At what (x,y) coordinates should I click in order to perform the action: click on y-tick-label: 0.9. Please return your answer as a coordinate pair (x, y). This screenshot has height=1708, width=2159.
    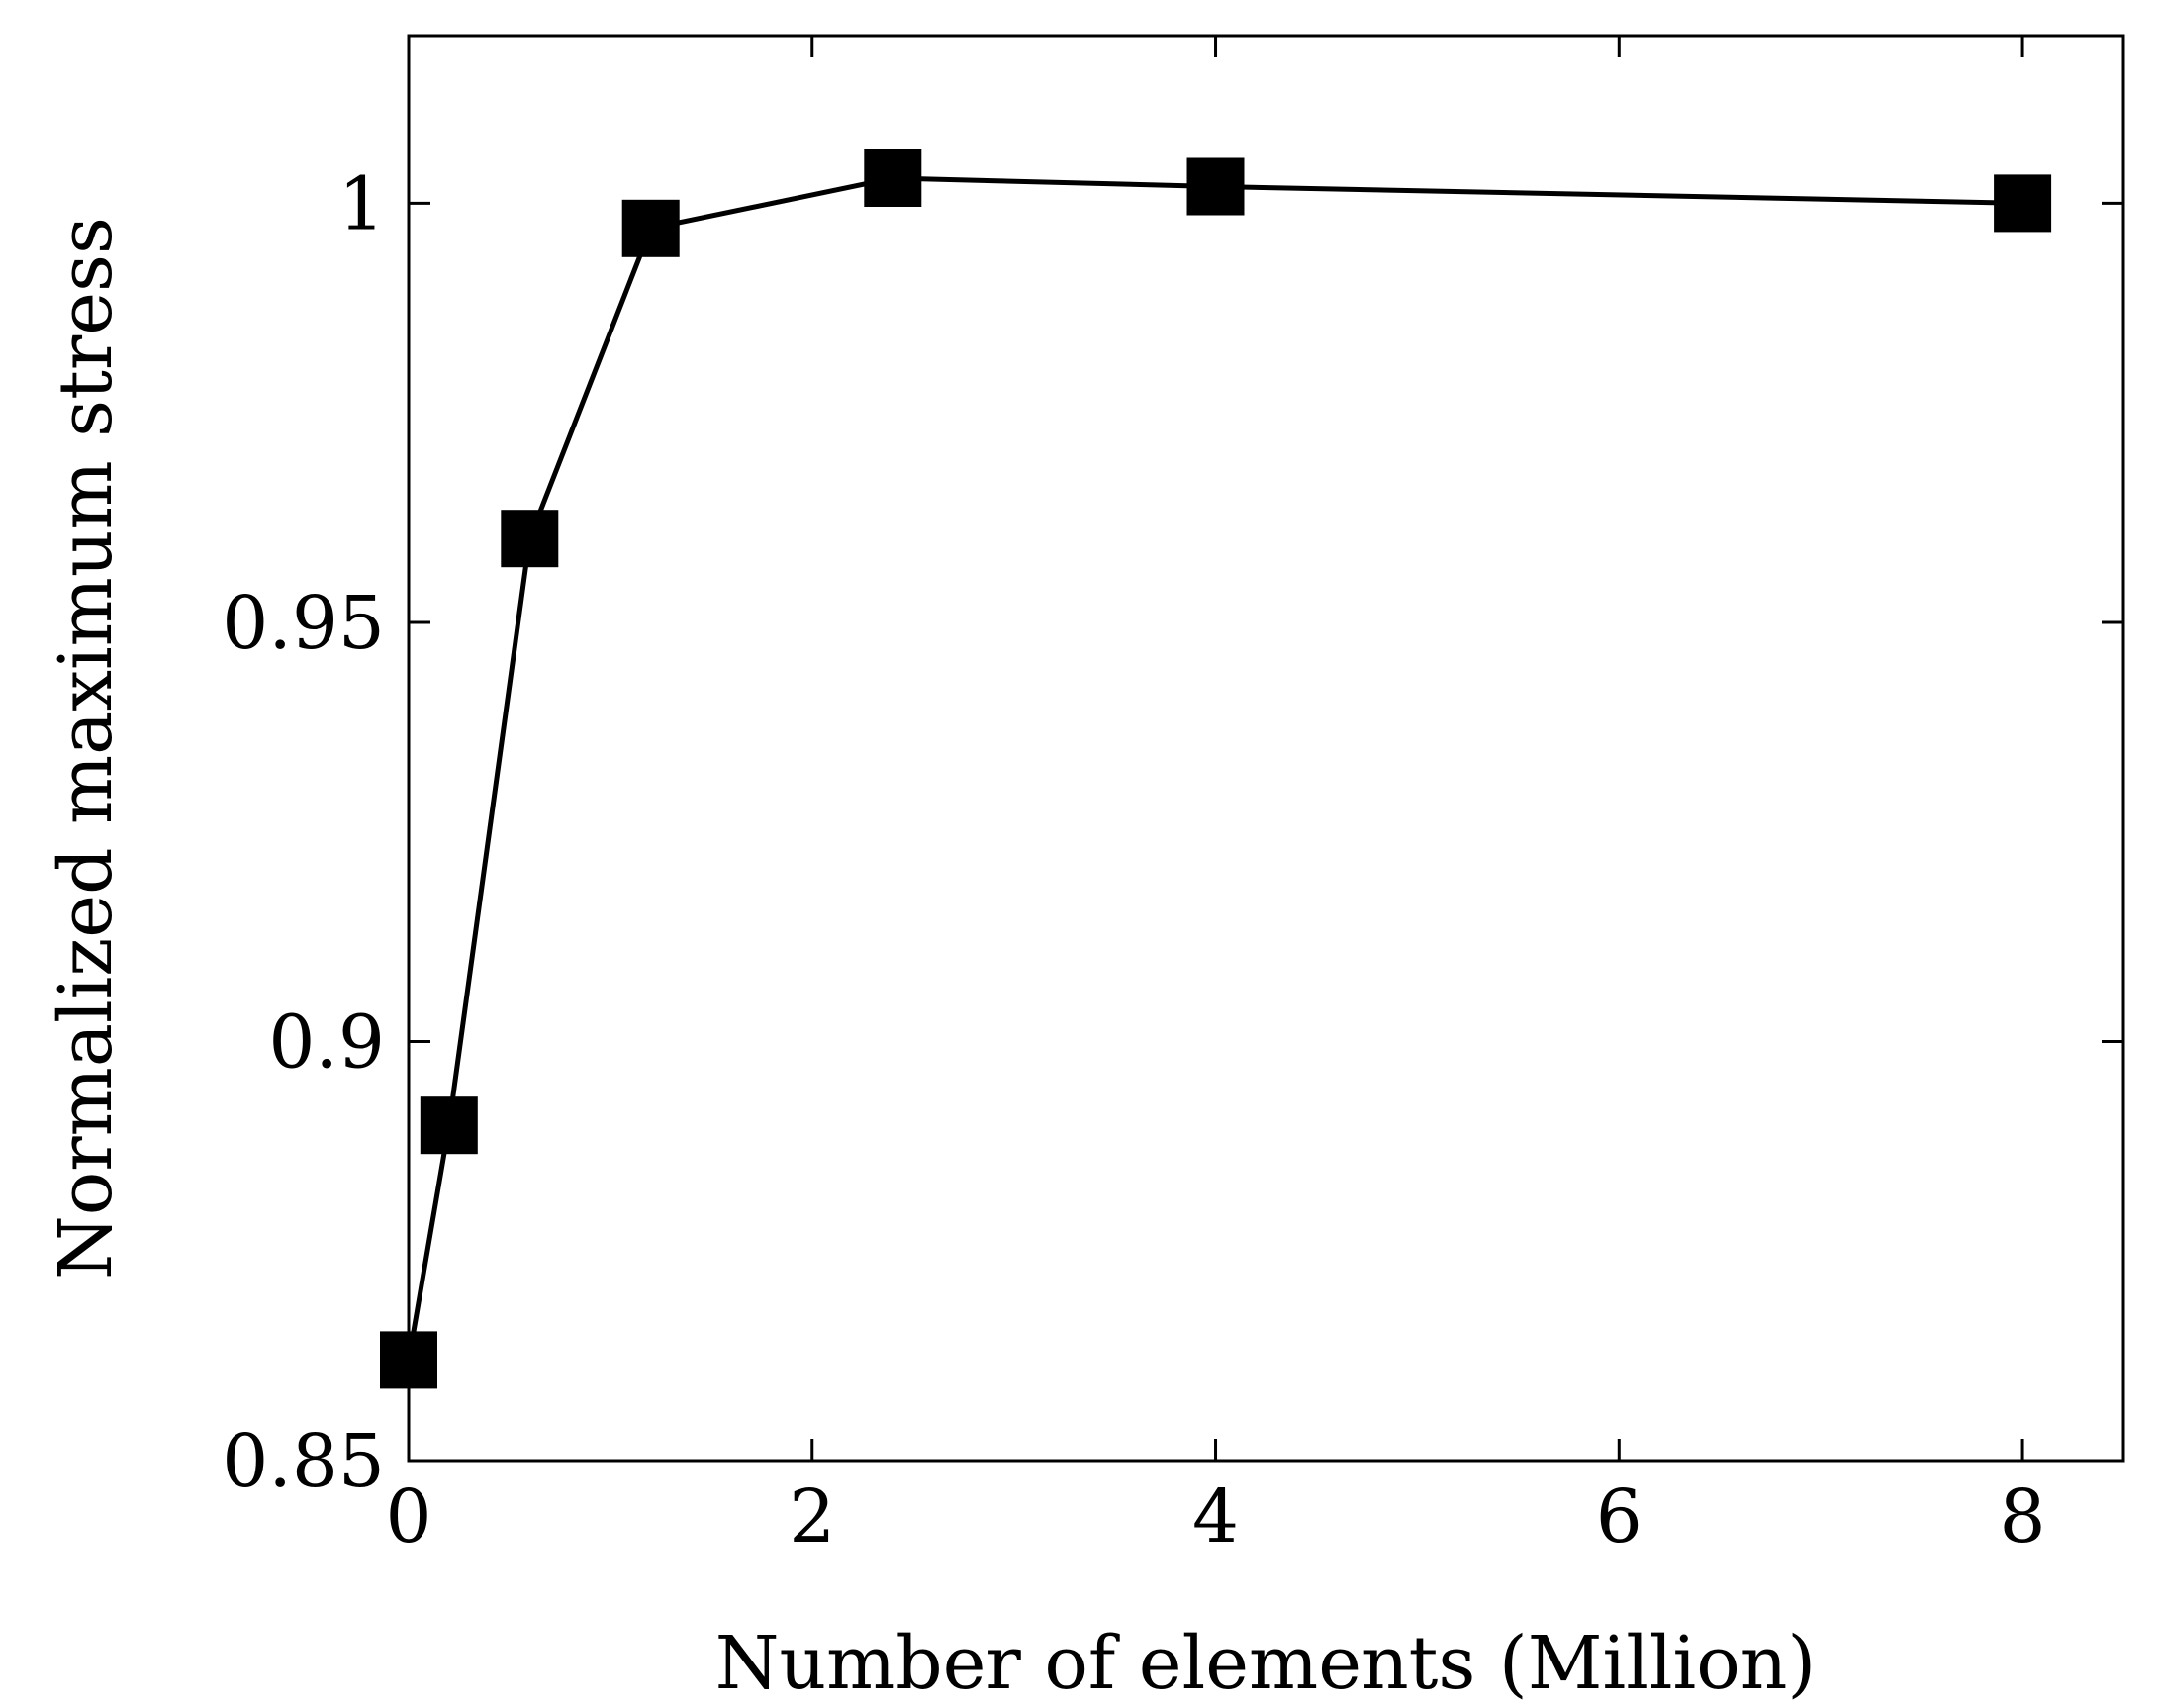
    Looking at the image, I should click on (326, 1042).